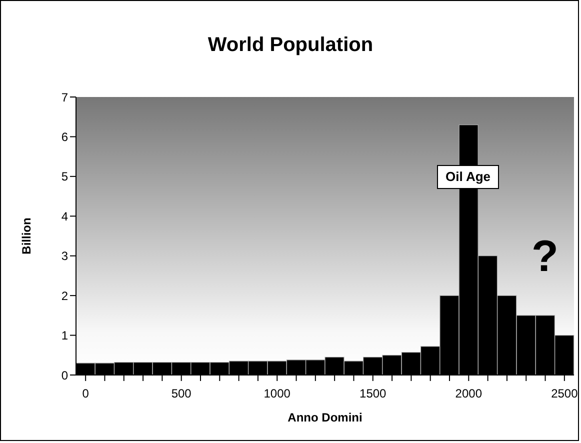 The height and width of the screenshot is (443, 581). Describe the element at coordinates (64, 177) in the screenshot. I see `y-tick-label: 5` at that location.